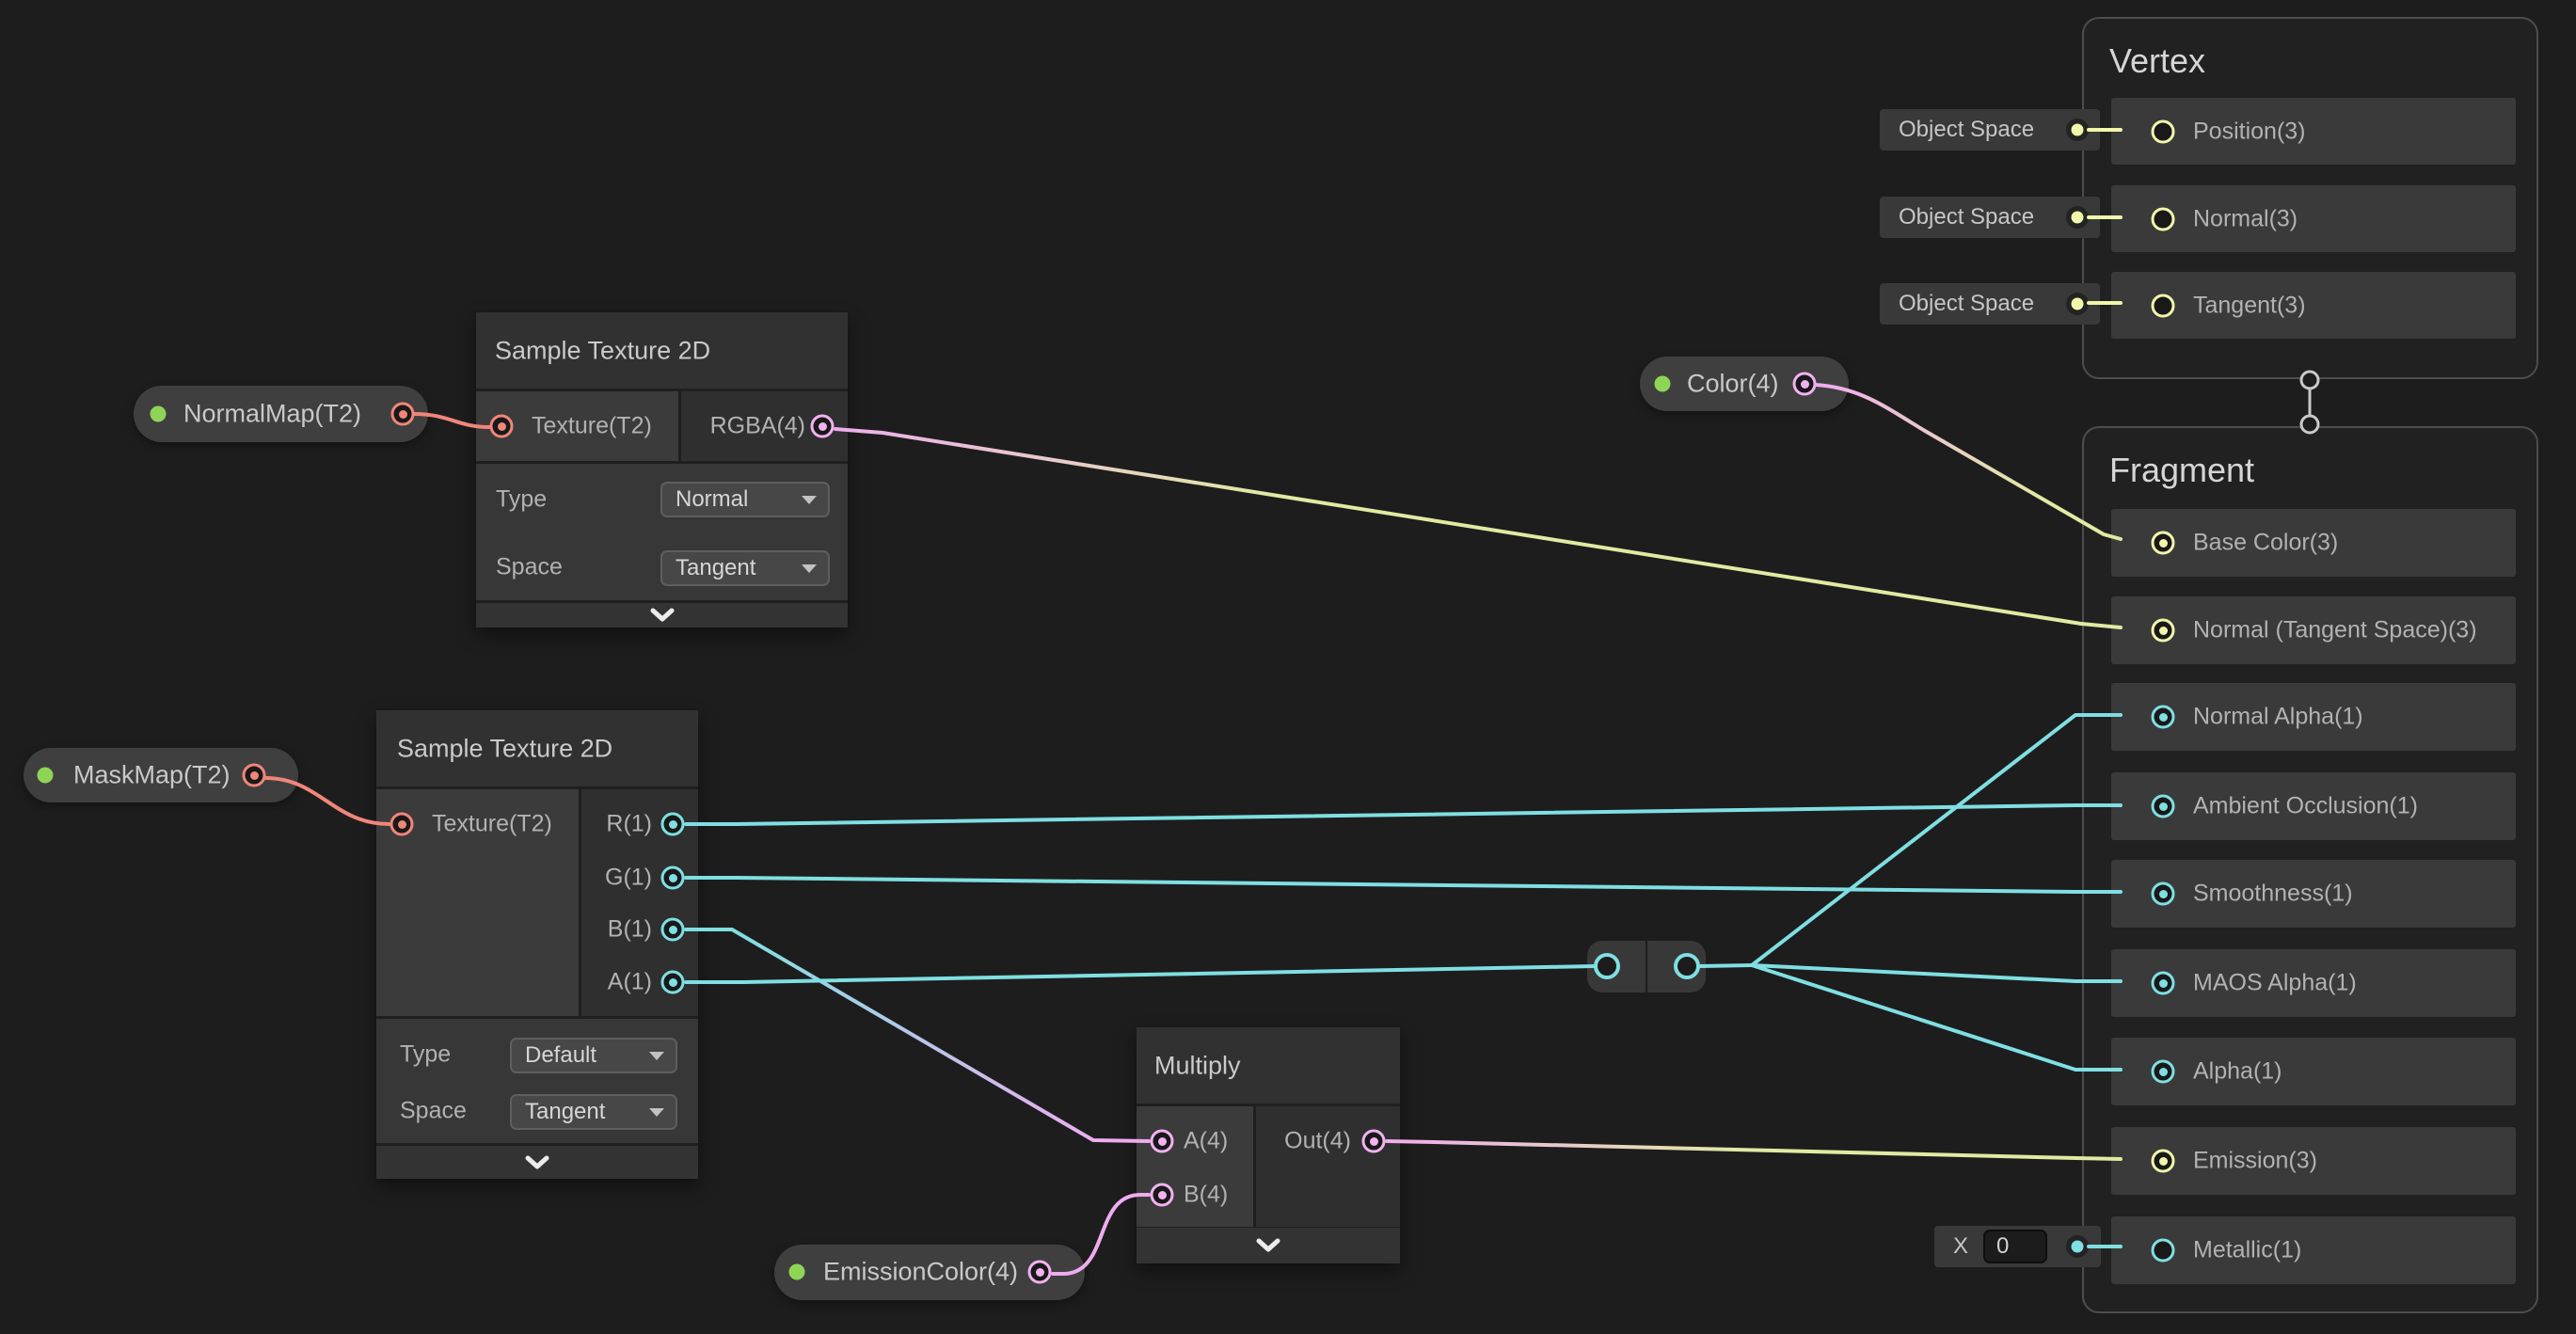 This screenshot has width=2576, height=1334. I want to click on base-color-port, so click(2163, 543).